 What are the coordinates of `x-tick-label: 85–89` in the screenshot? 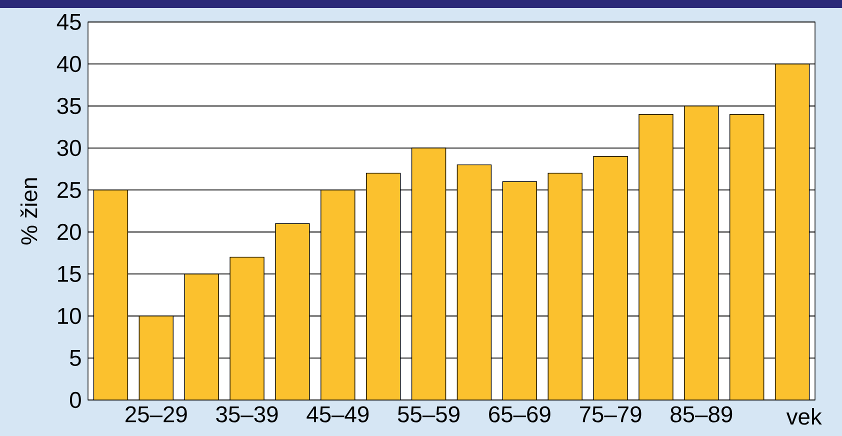 It's located at (701, 414).